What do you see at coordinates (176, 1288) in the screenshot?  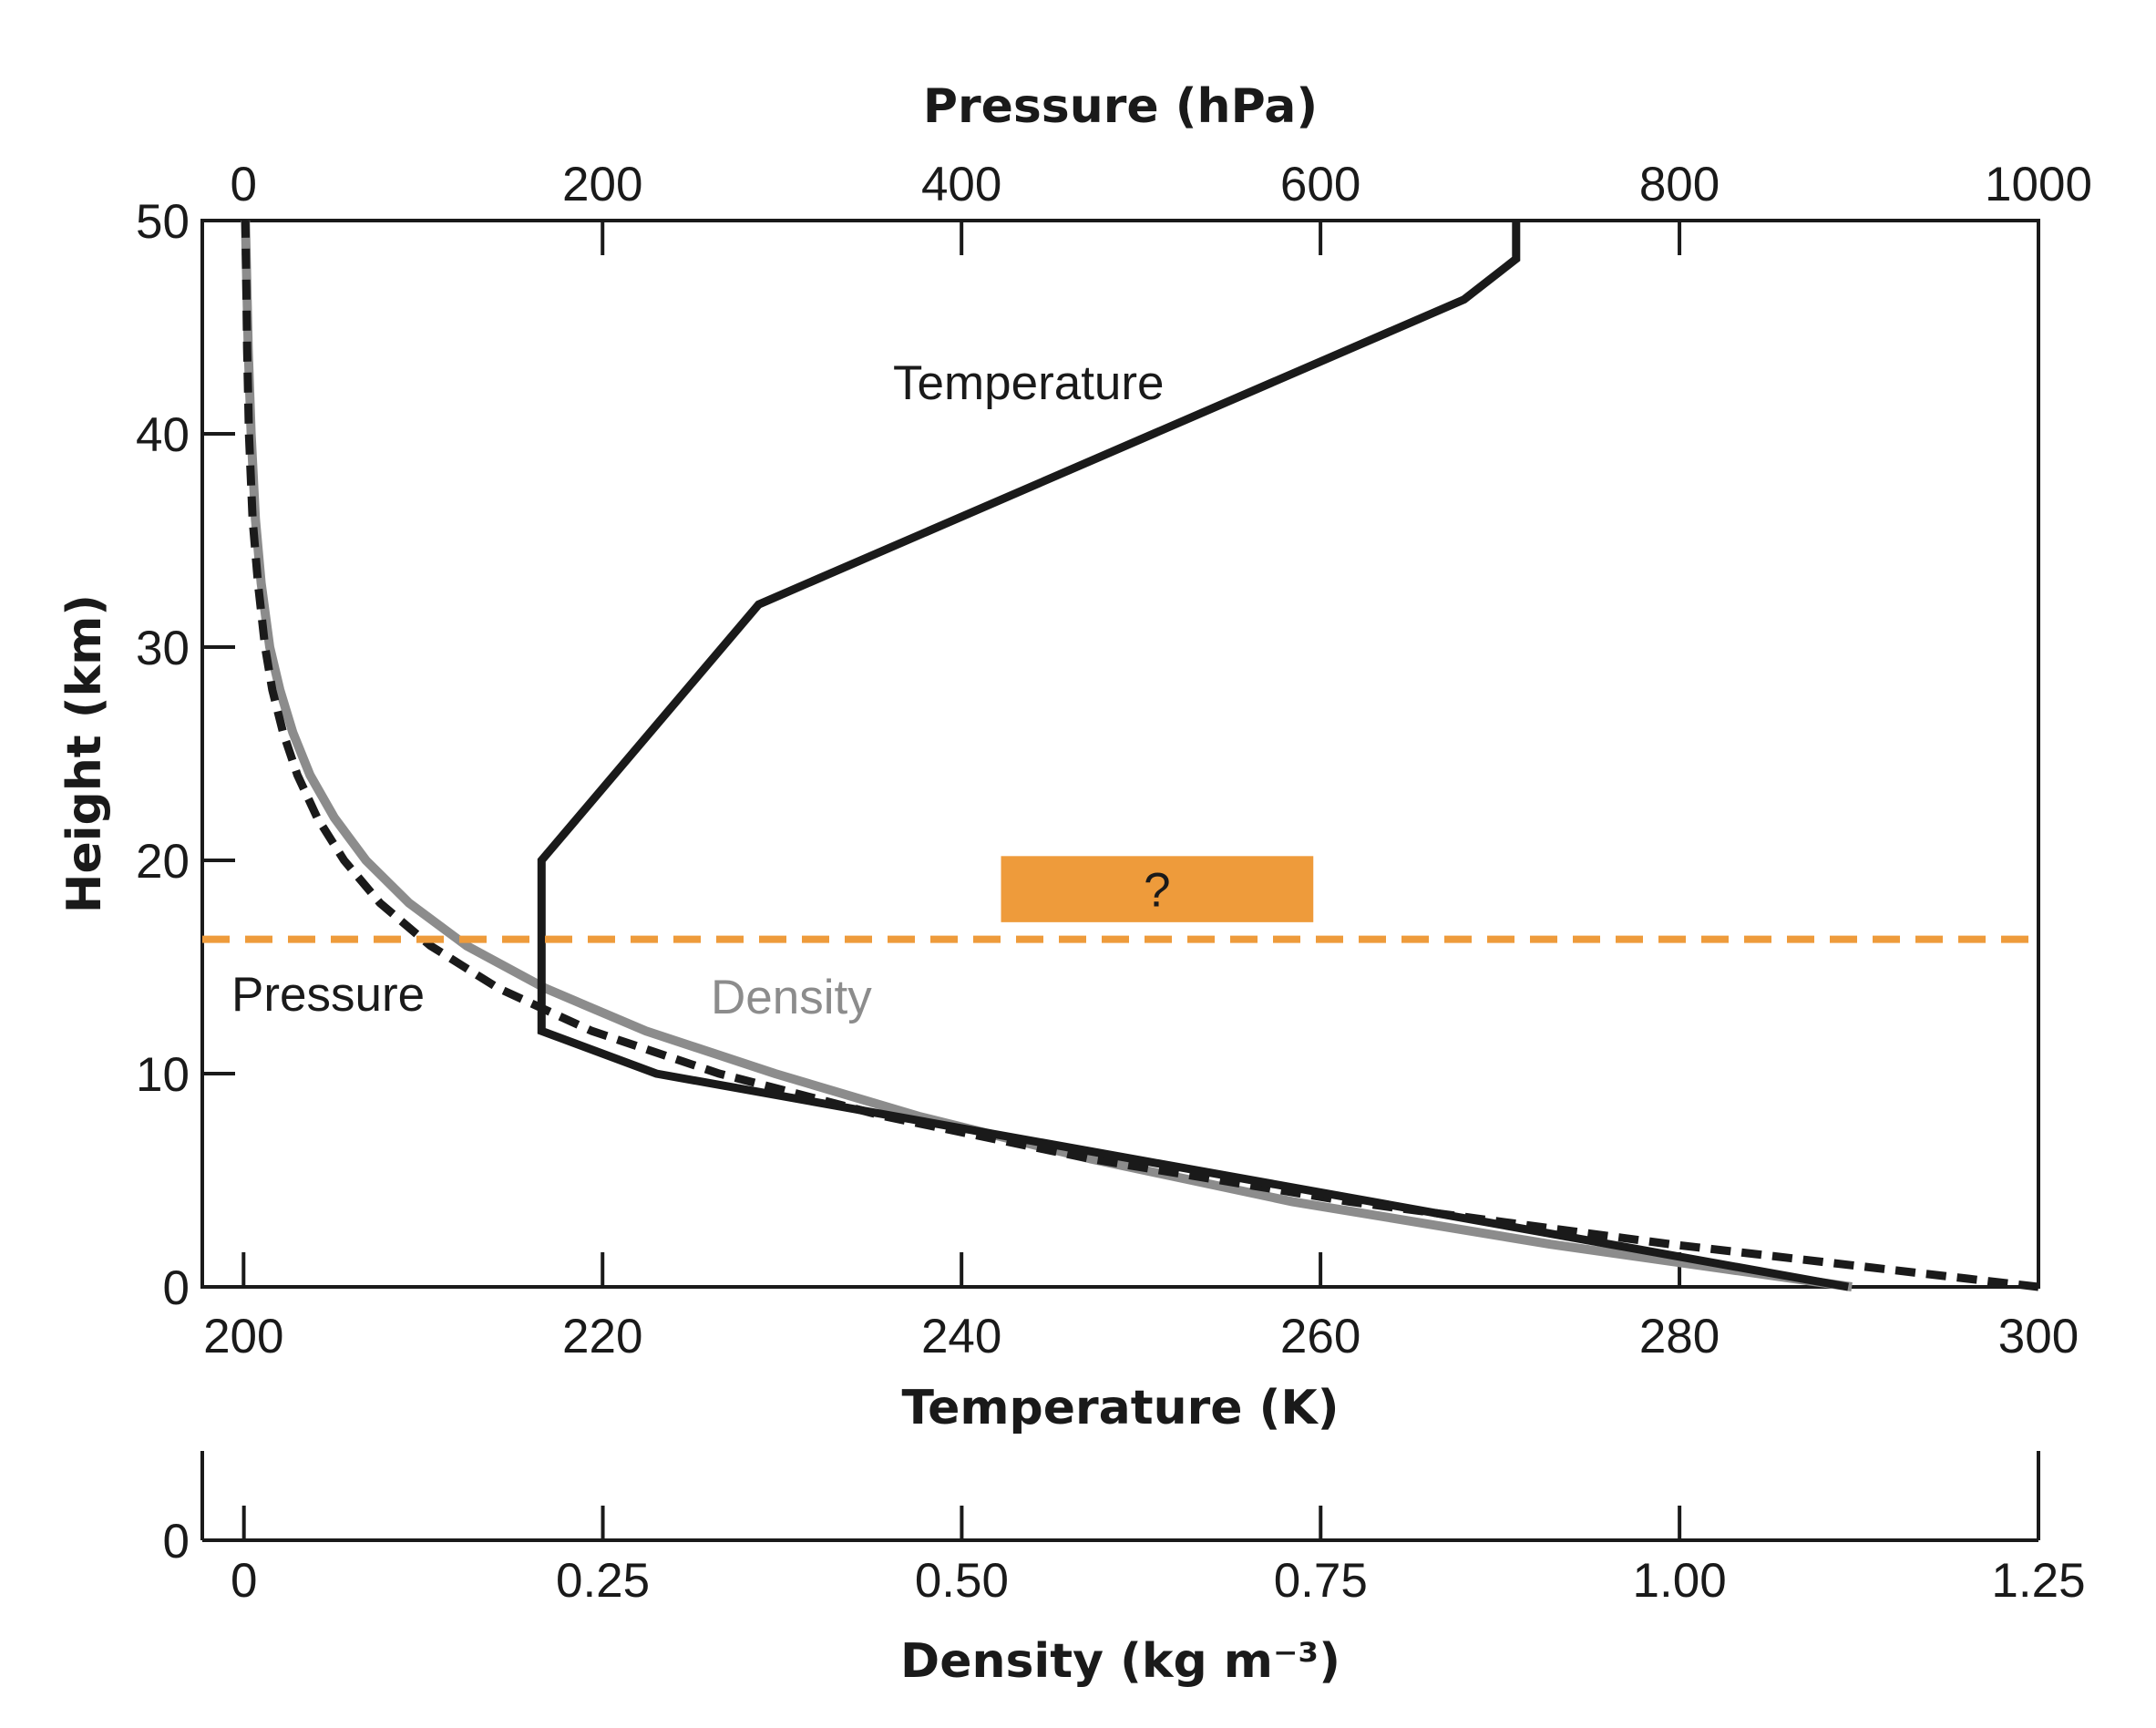 I see `height-tick-label: 0` at bounding box center [176, 1288].